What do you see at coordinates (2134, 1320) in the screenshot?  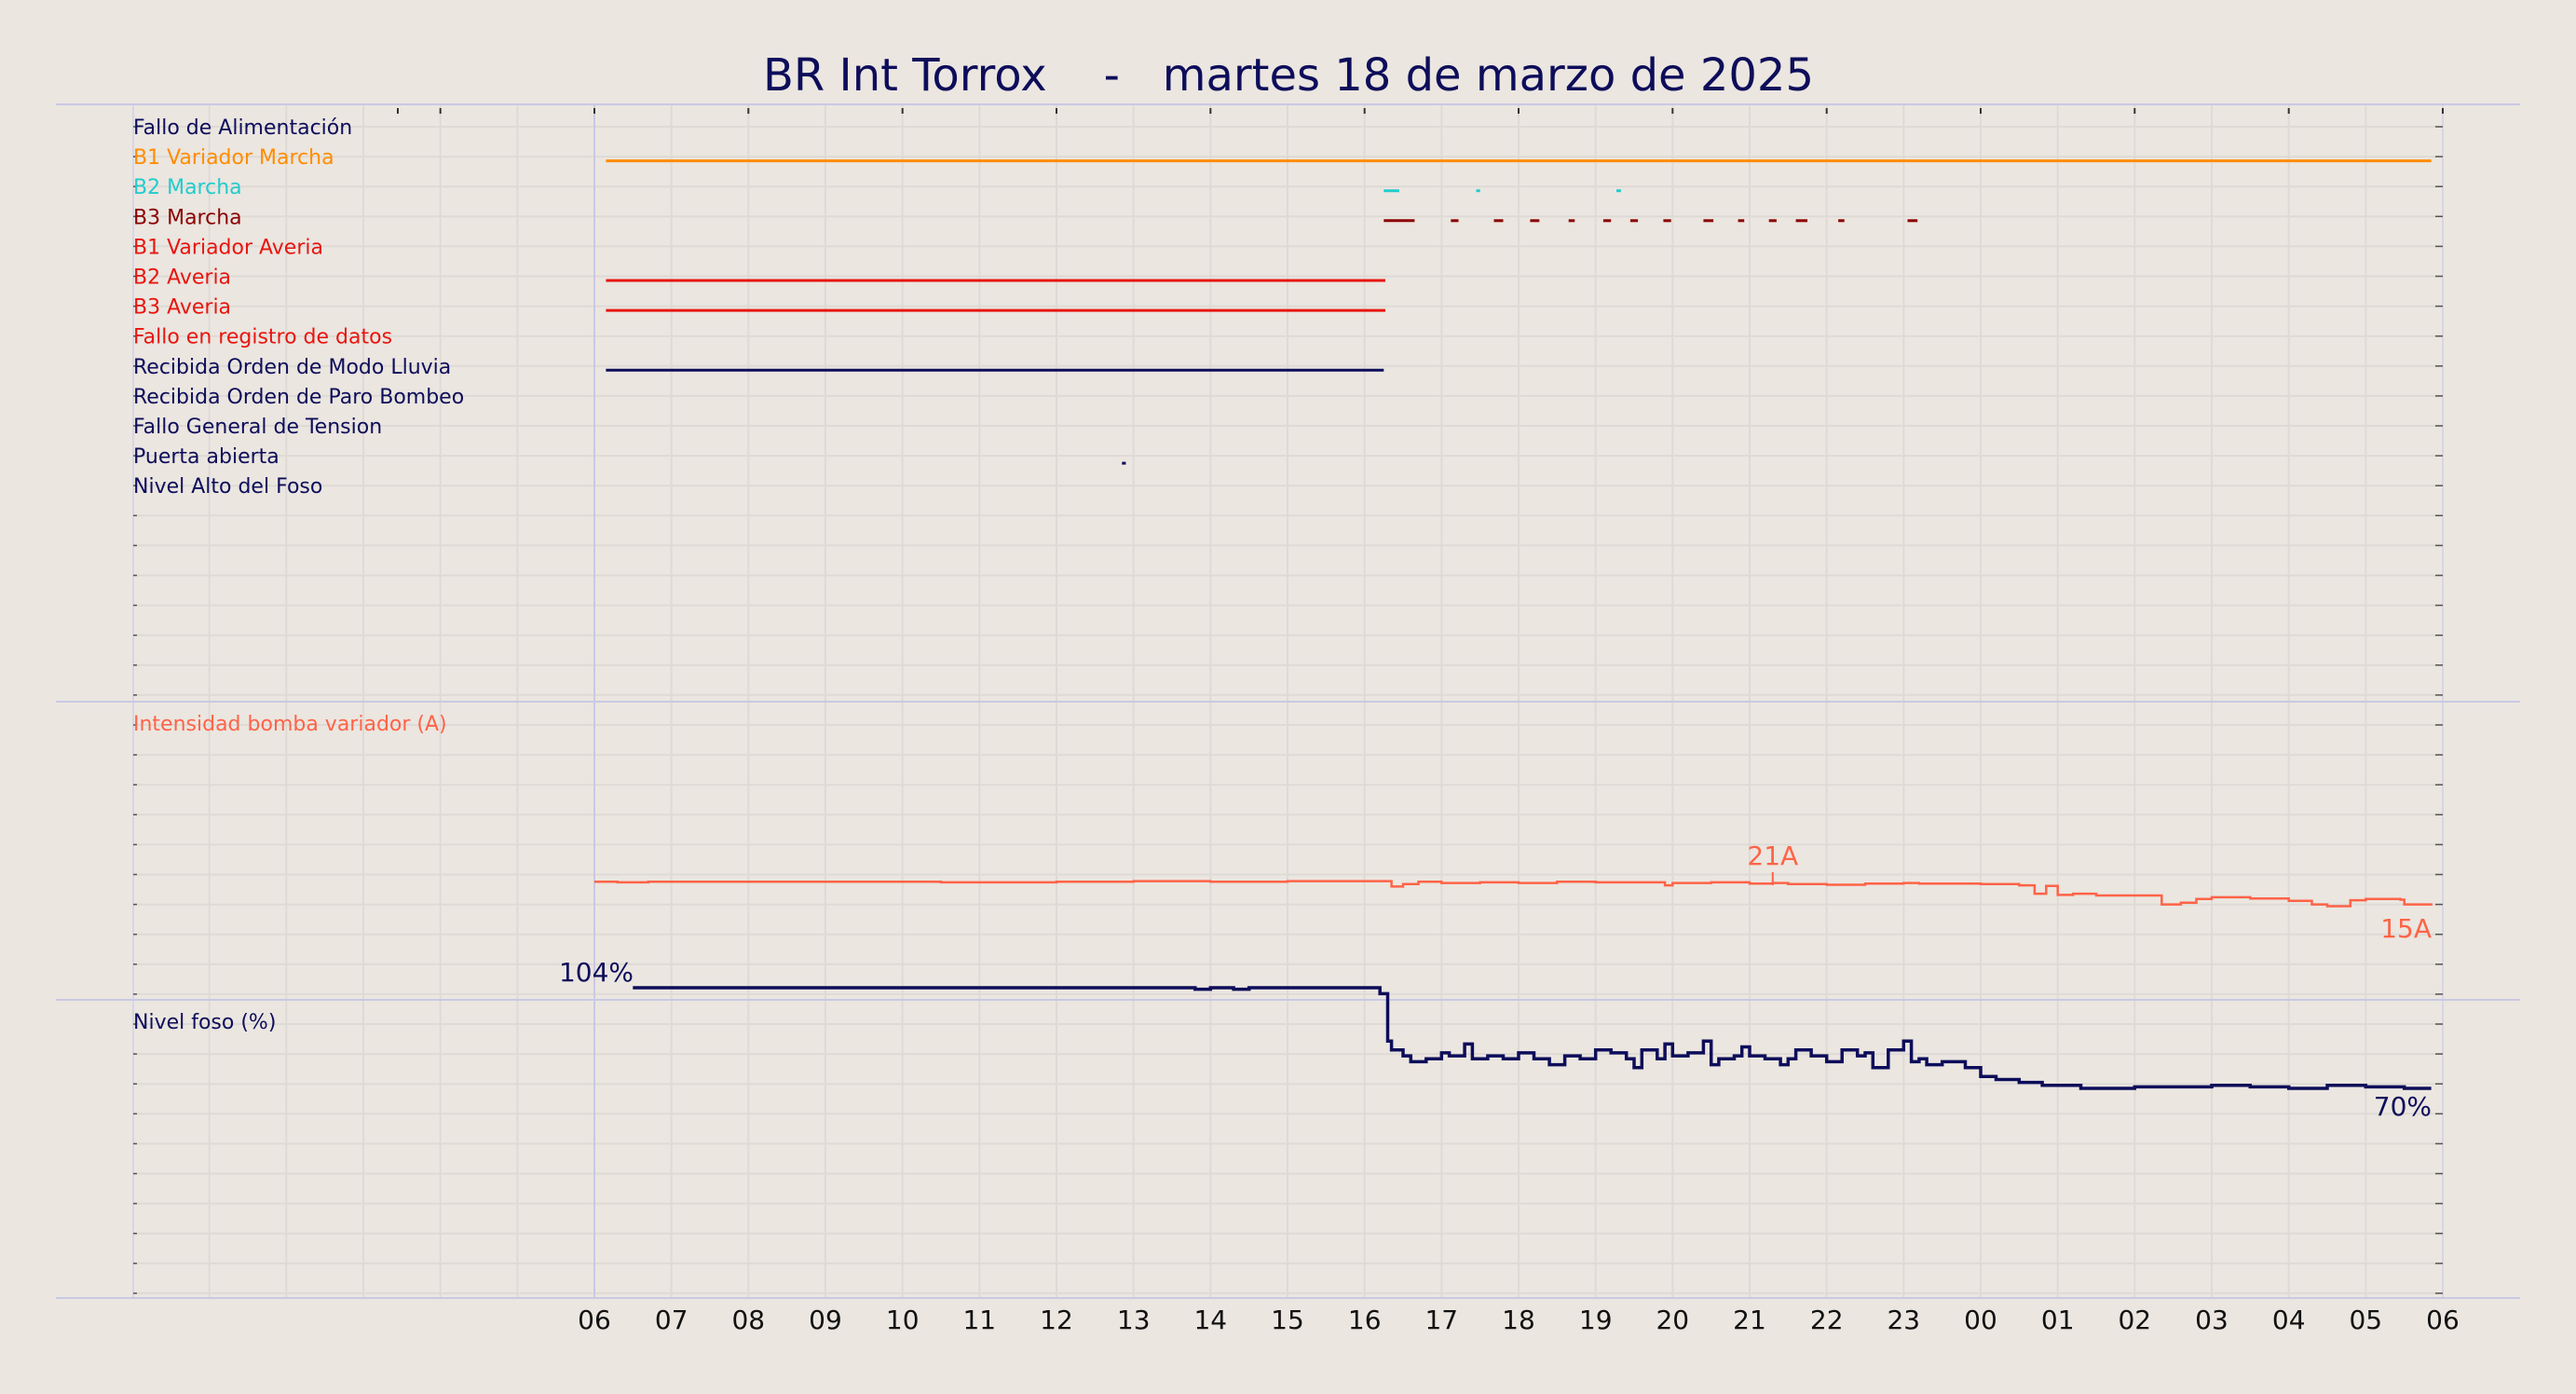 I see `x-tick-label: 02` at bounding box center [2134, 1320].